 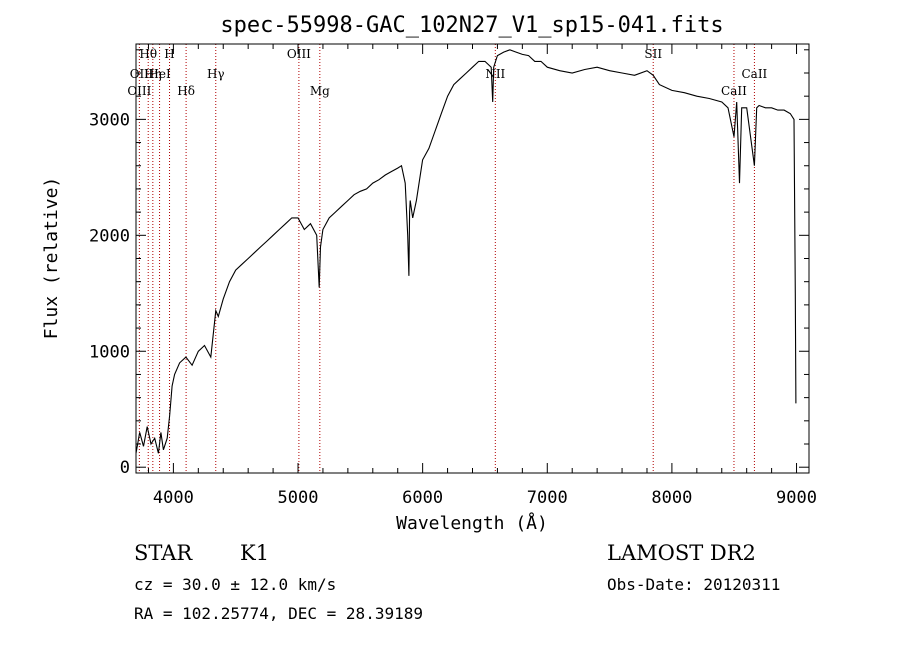 I want to click on object-class: STAR, so click(x=163, y=553).